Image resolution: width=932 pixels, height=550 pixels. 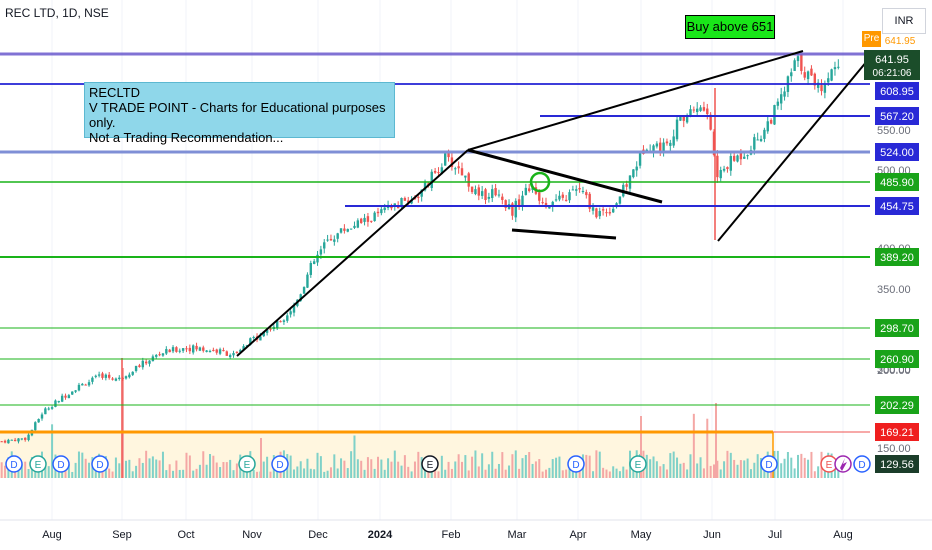 I want to click on level-price-label: 169.21, so click(x=897, y=432).